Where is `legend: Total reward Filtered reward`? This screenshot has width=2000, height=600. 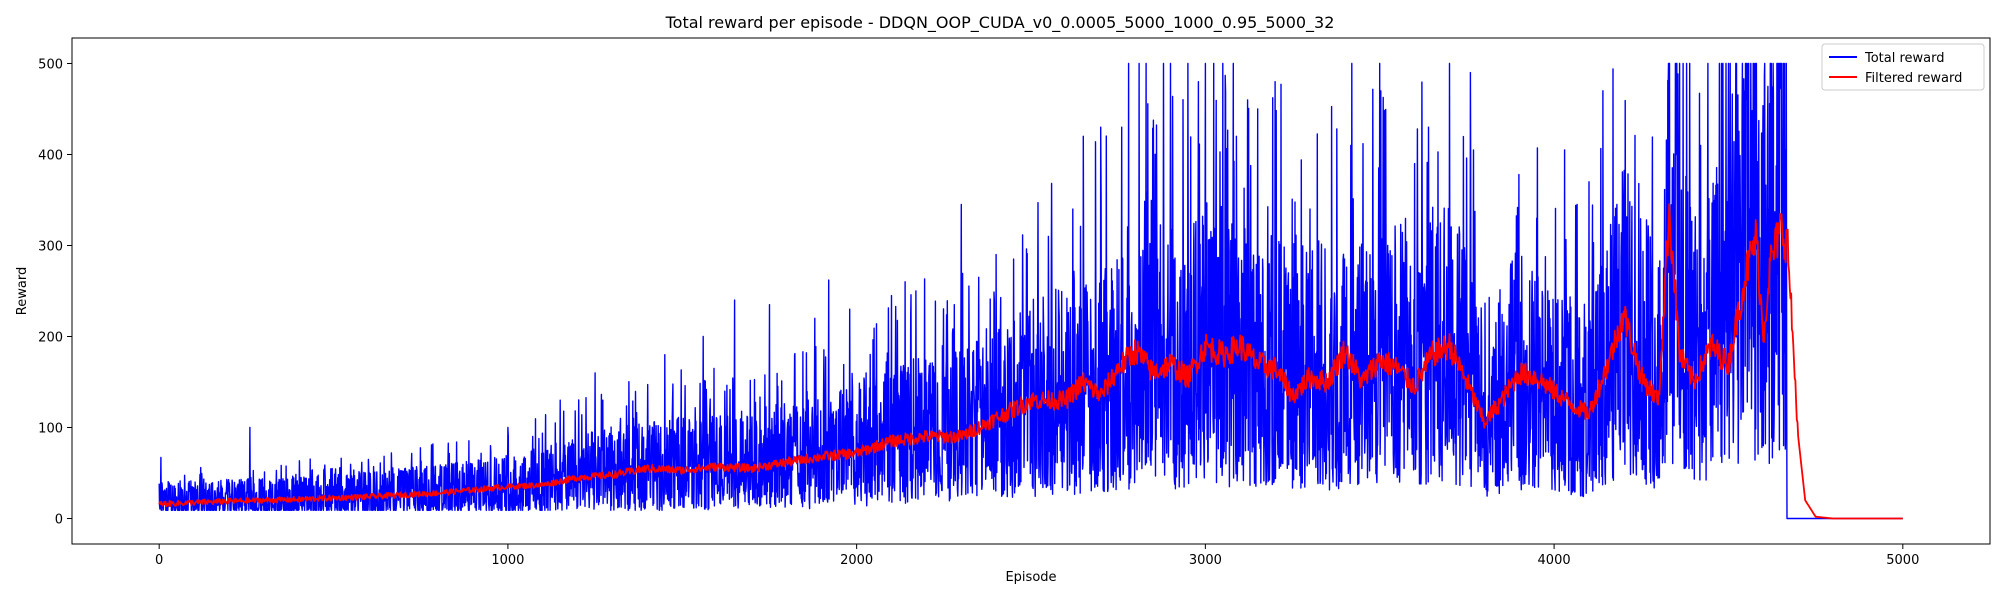 legend: Total reward Filtered reward is located at coordinates (1903, 67).